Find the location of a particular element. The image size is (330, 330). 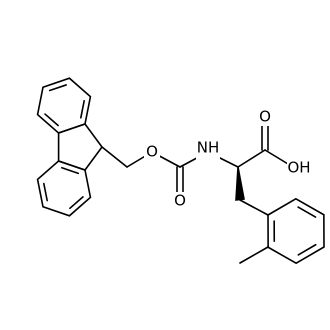

atom-label: NH is located at coordinates (208, 148).